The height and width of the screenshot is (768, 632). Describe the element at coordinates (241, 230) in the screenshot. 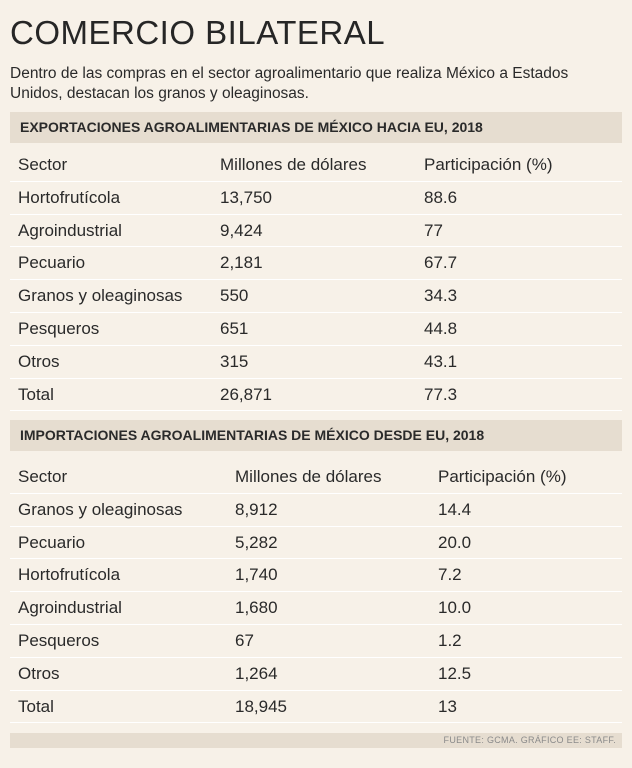

I see `value-cell: 9,424` at that location.